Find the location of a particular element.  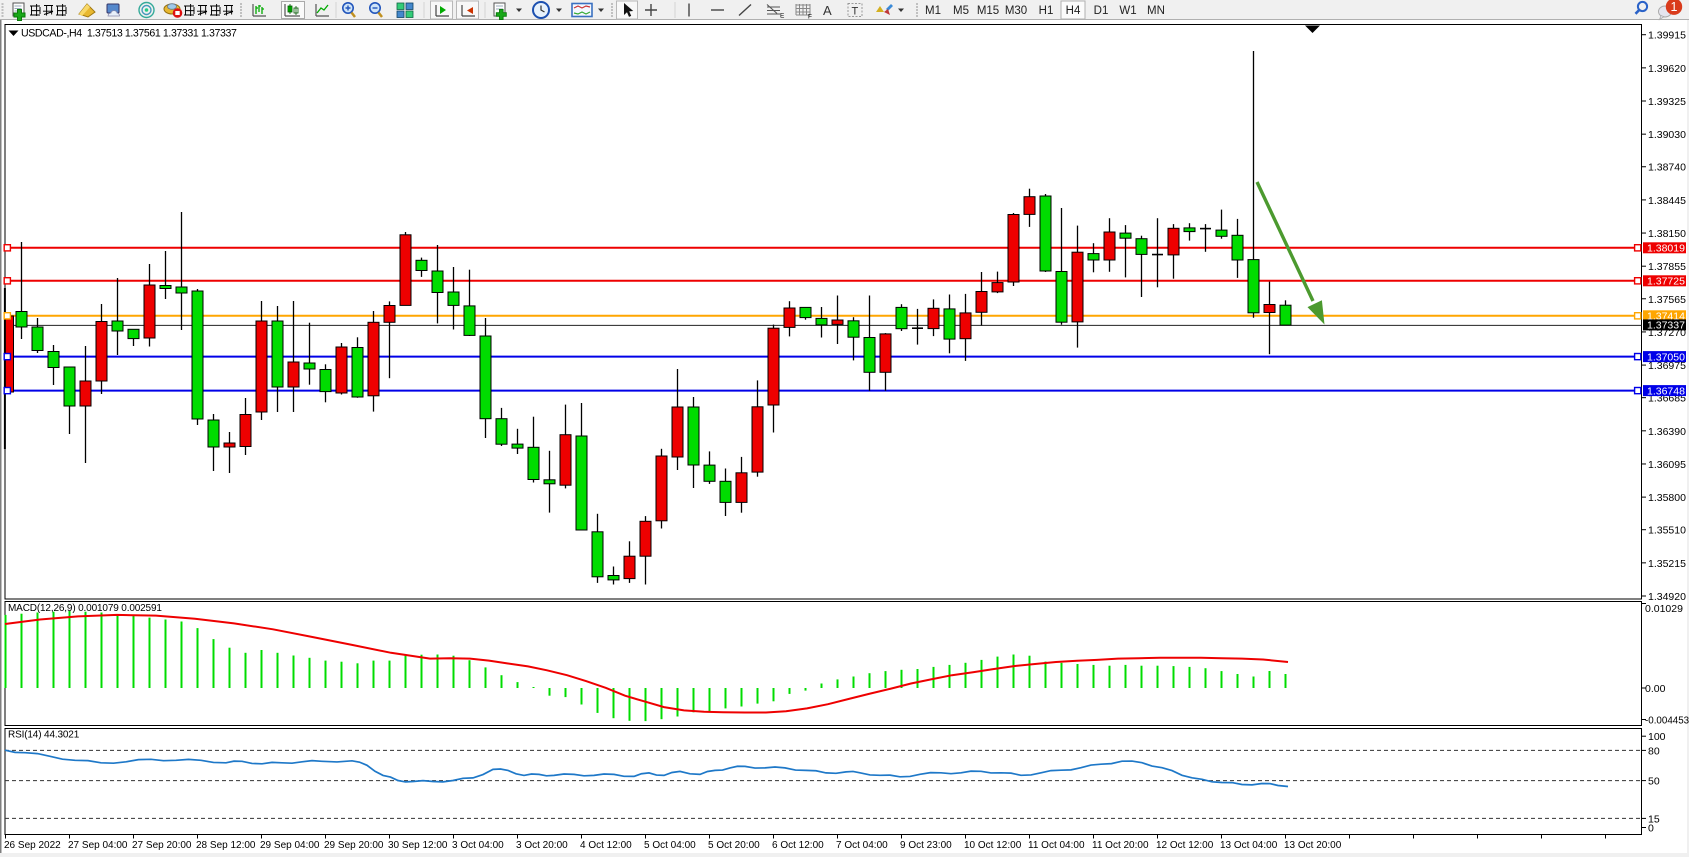

svg-text: 30 Sep 12:00 is located at coordinates (418, 845).